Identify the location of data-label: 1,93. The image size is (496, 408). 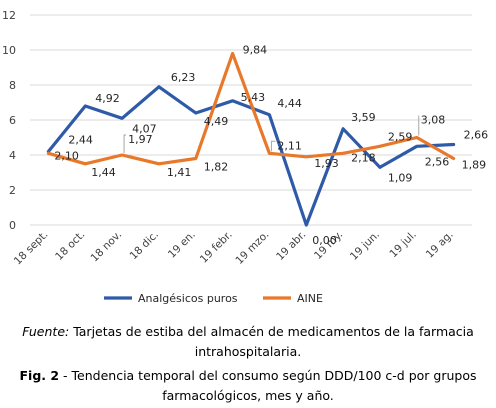
(326, 163).